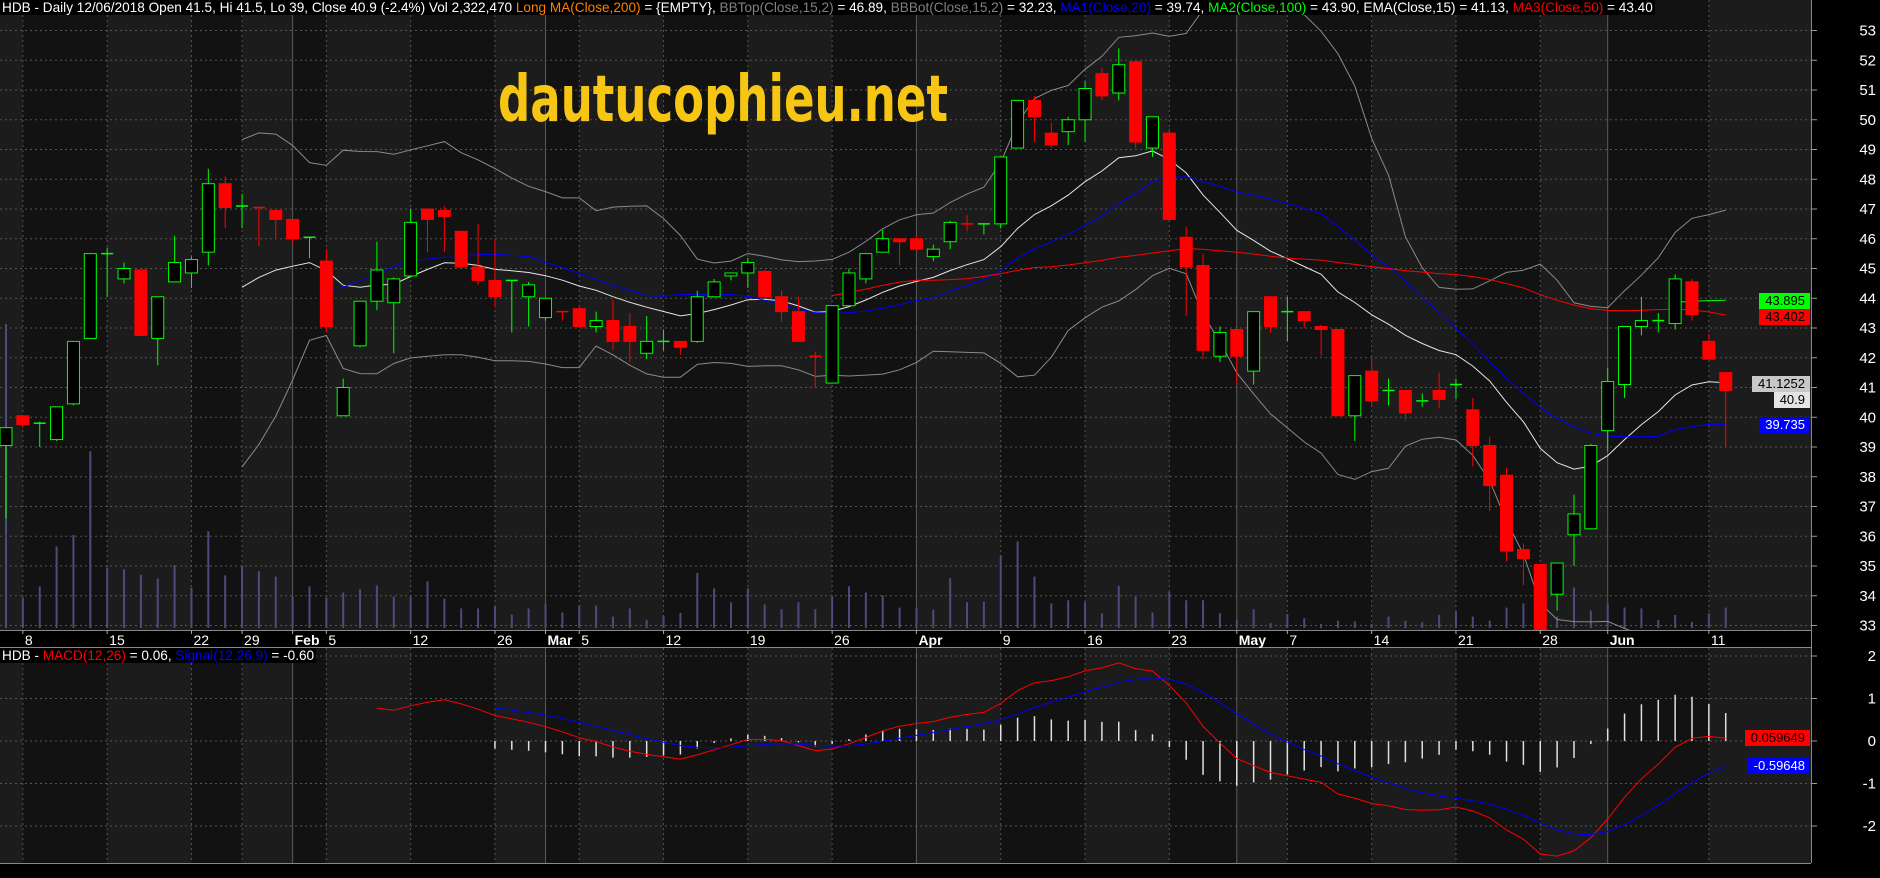  What do you see at coordinates (505, 640) in the screenshot?
I see `date-axis-label: 26` at bounding box center [505, 640].